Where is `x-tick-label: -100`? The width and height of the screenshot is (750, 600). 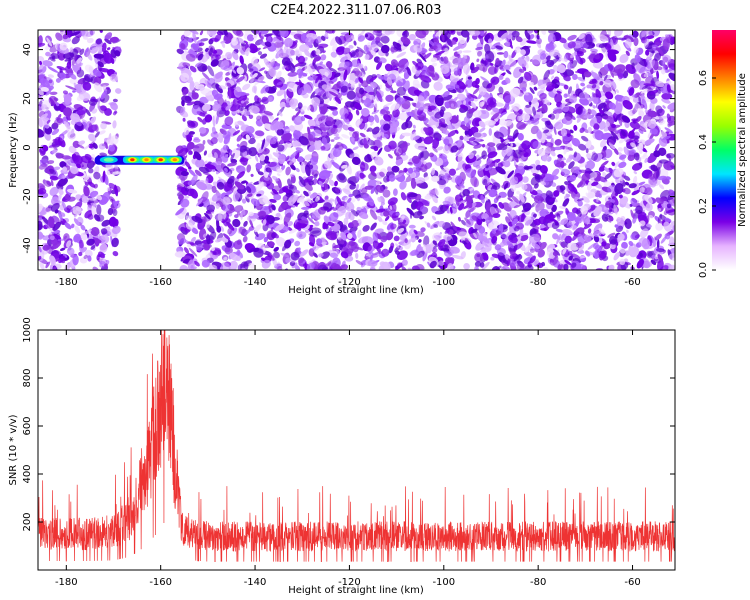
x-tick-label: -100 is located at coordinates (443, 582).